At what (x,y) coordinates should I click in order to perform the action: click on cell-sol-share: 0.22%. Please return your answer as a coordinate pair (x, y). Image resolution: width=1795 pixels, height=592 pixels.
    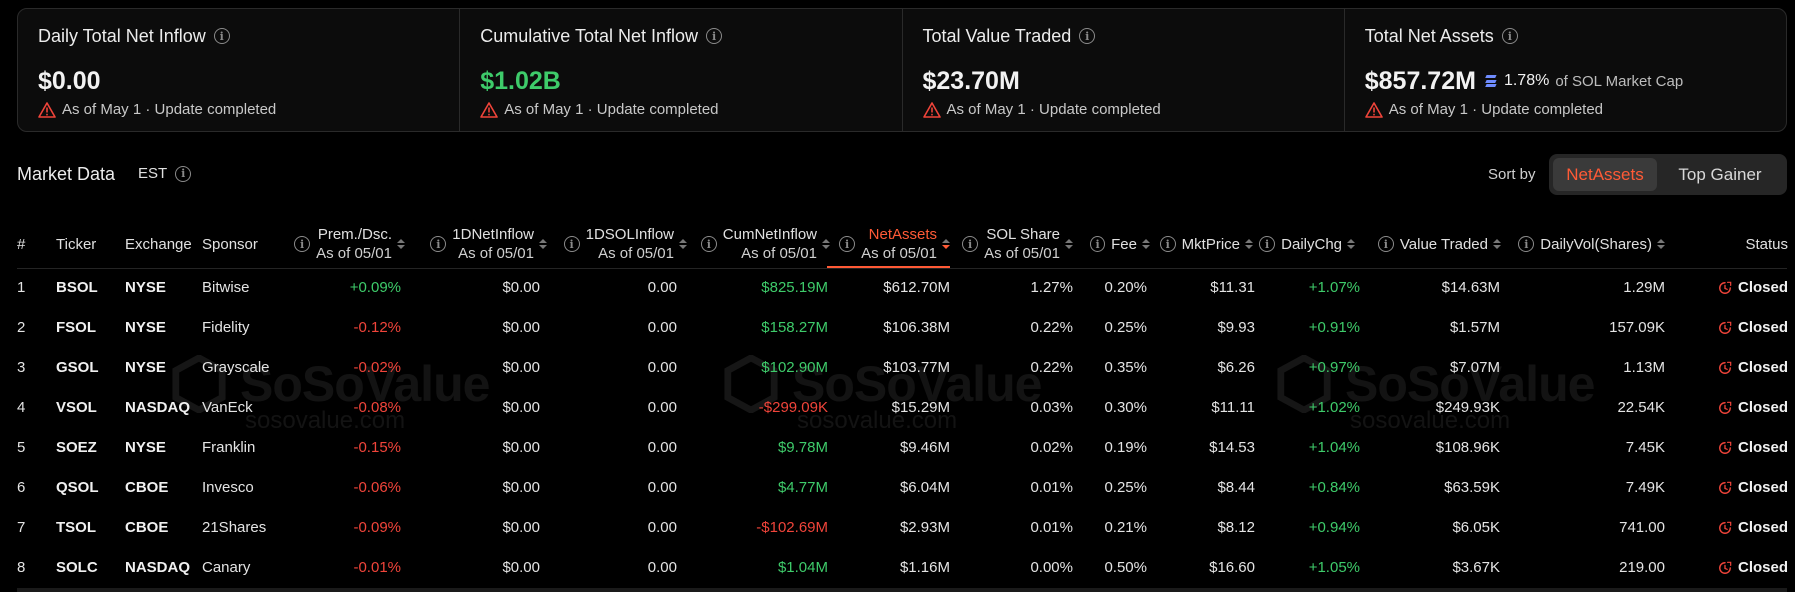
    Looking at the image, I should click on (1051, 327).